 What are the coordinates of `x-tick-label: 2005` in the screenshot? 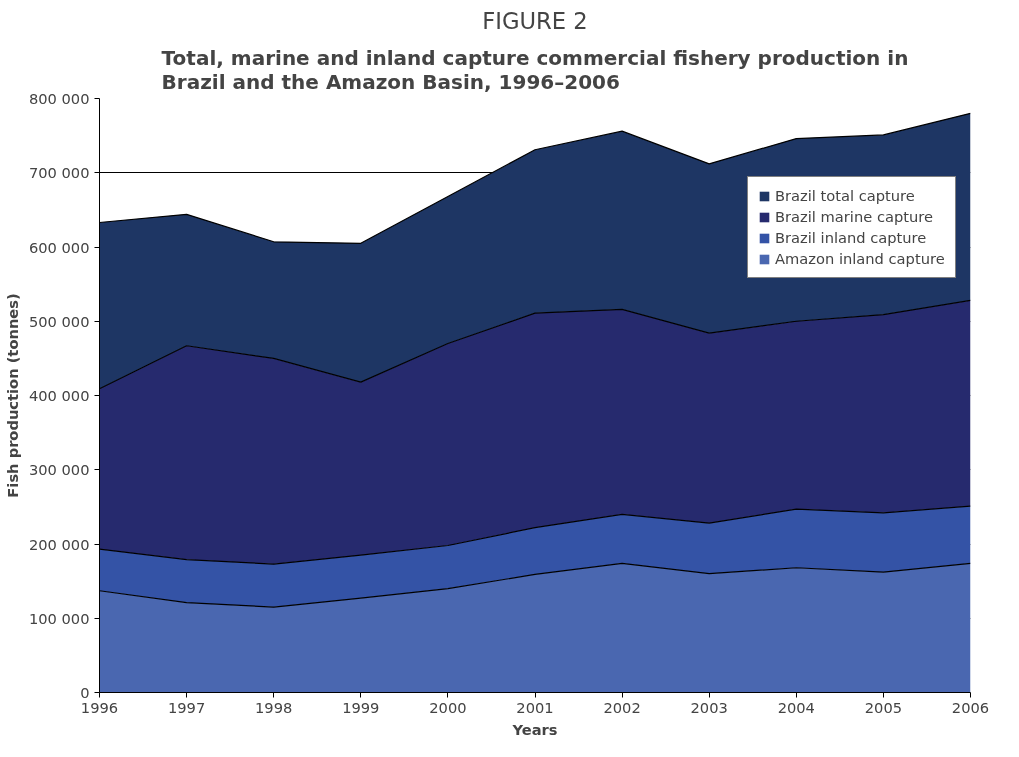 It's located at (883, 707).